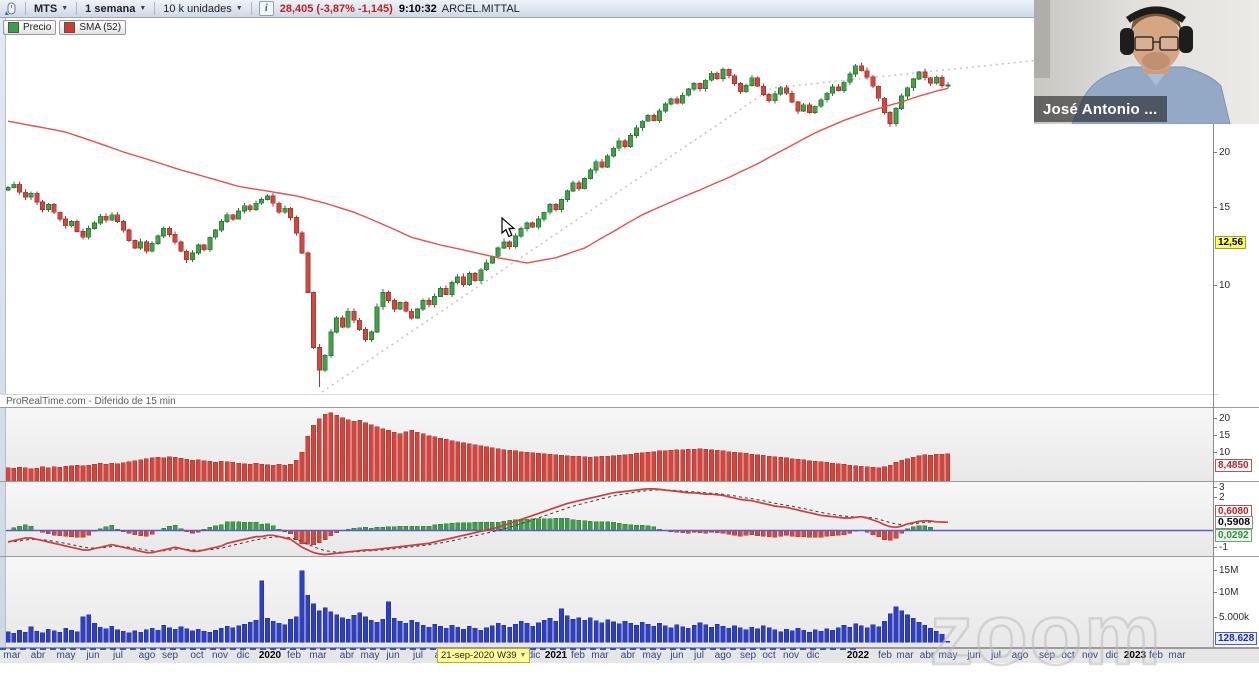  I want to click on x-axis-month-label: oct, so click(1067, 655).